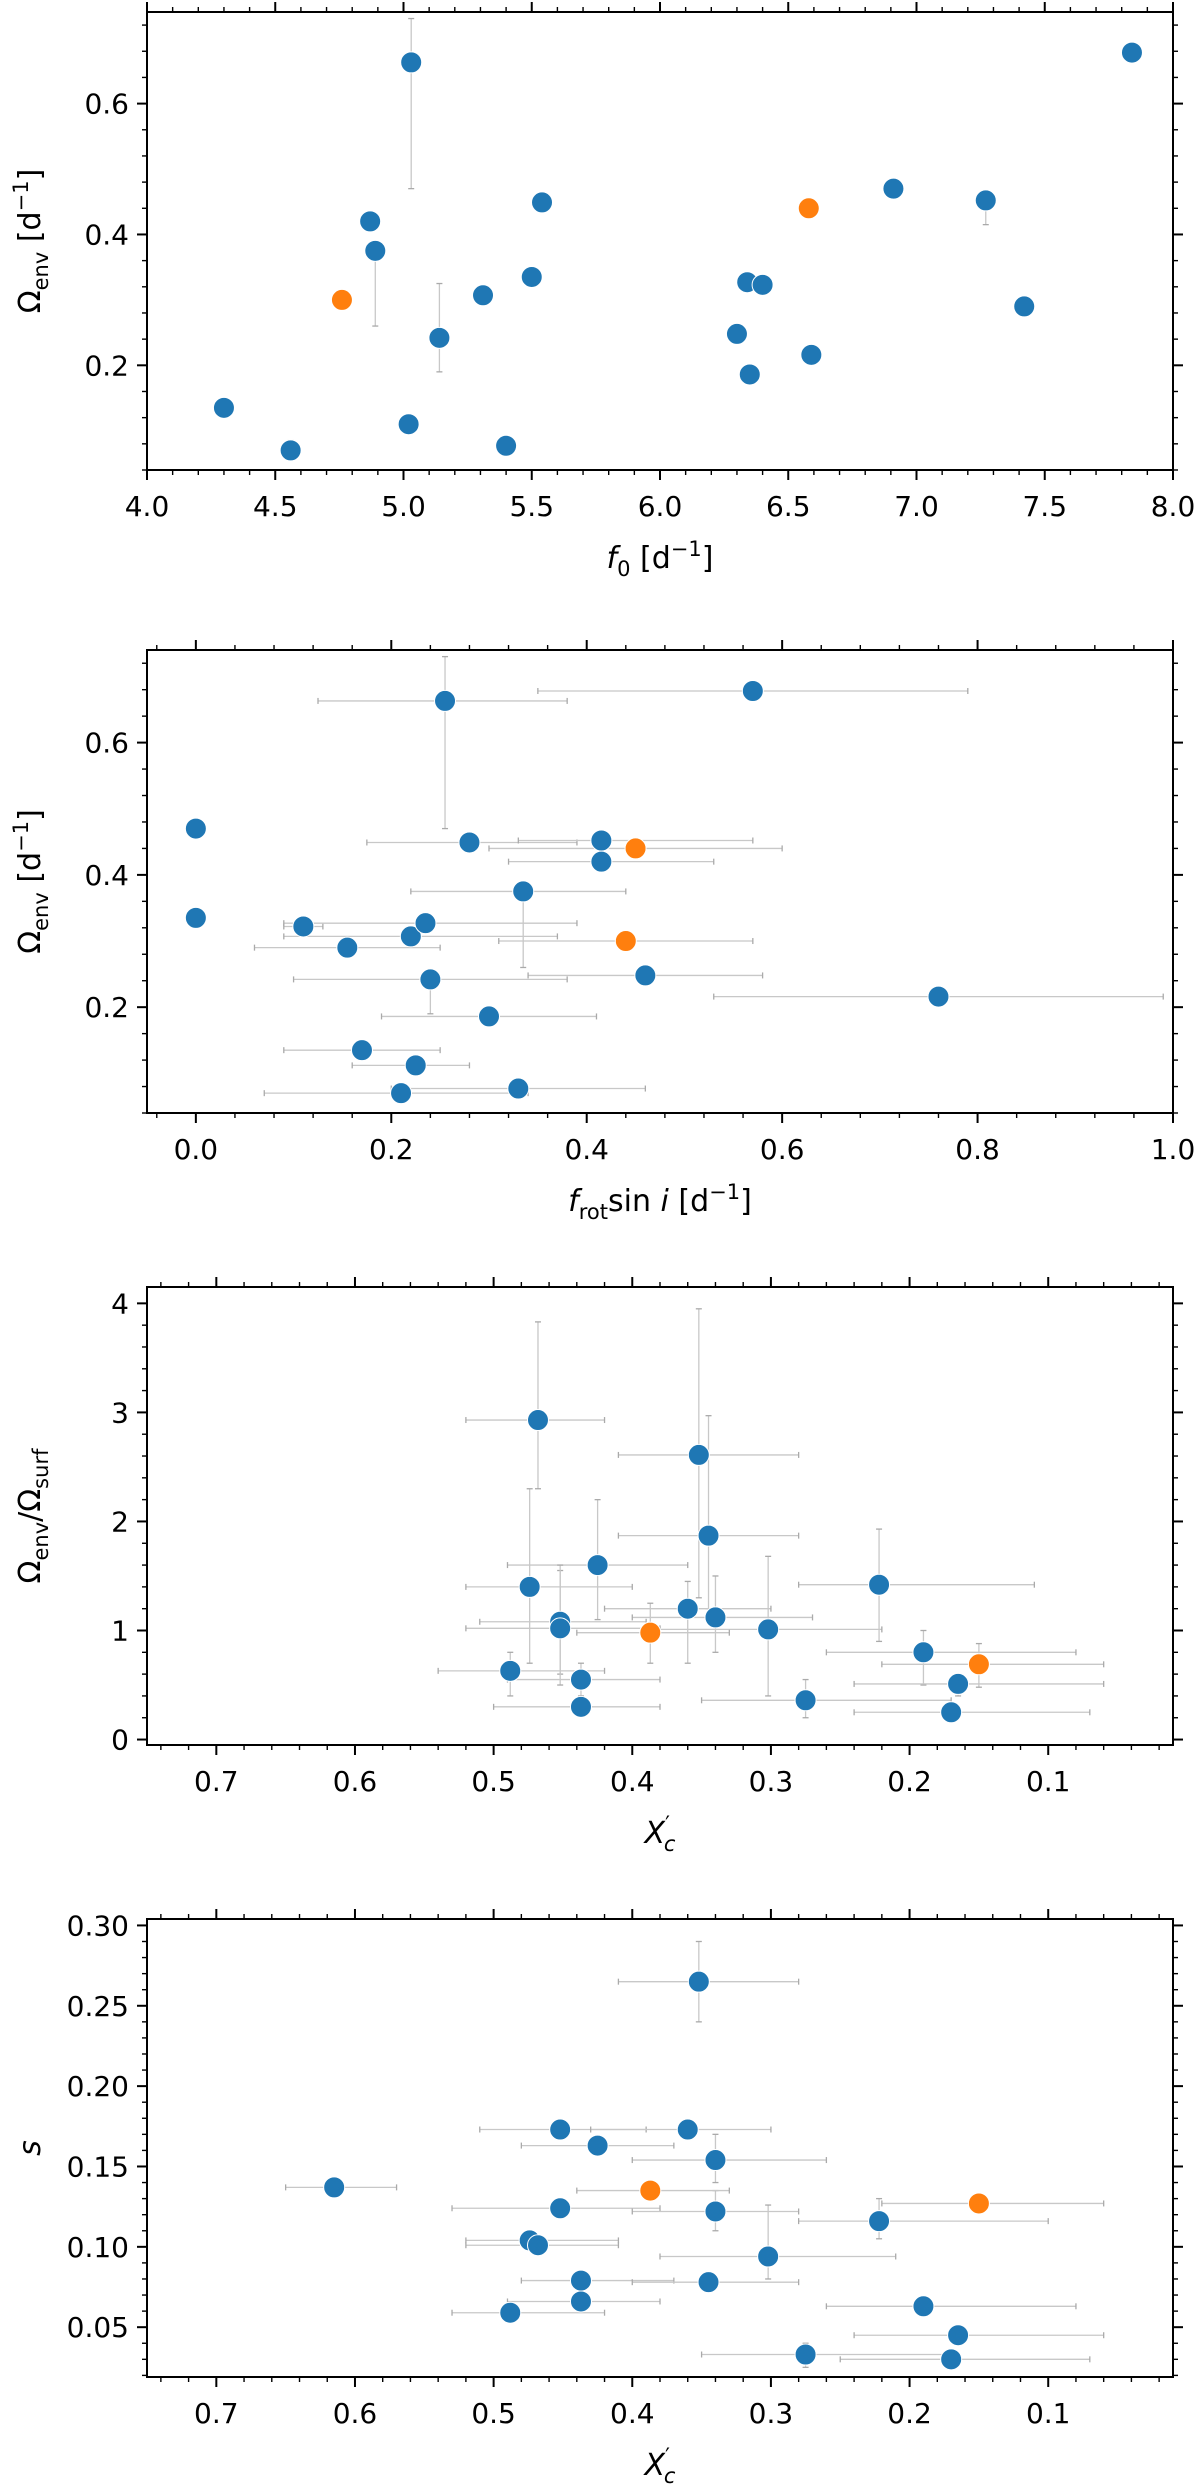  I want to click on x-axis-label: frotsin i [d−1], so click(660, 1202).